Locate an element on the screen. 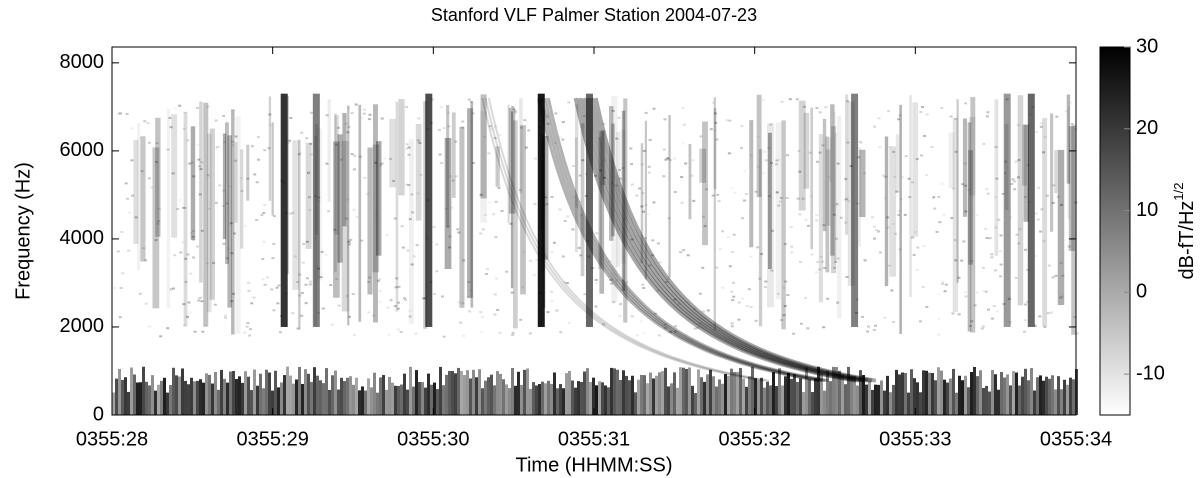  x-axis-label: Time (HHMM:SS) is located at coordinates (593, 465).